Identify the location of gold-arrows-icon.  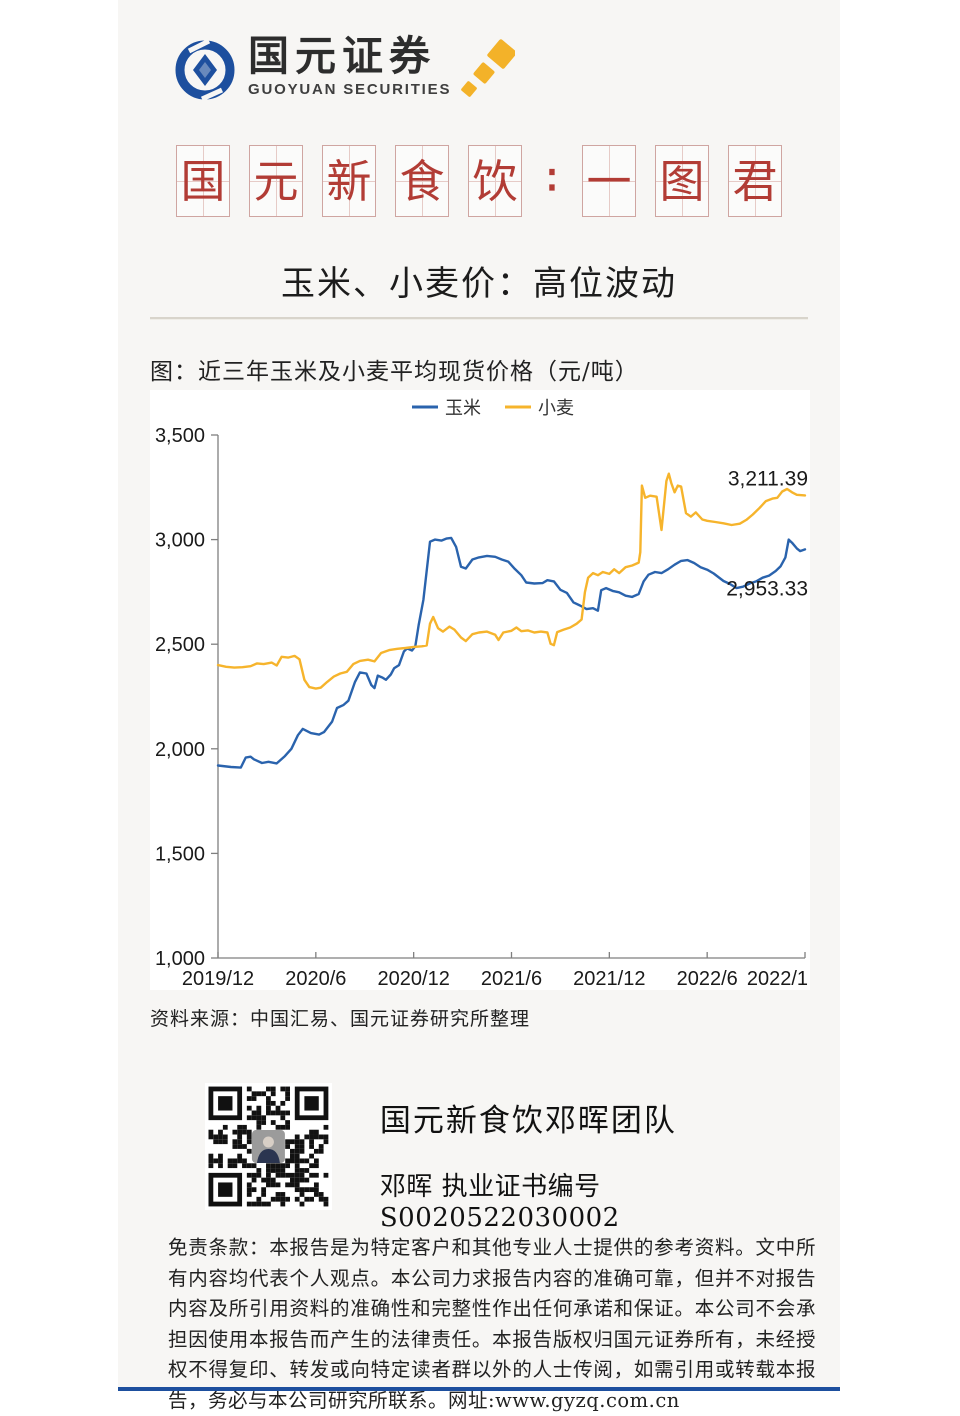
(488, 68).